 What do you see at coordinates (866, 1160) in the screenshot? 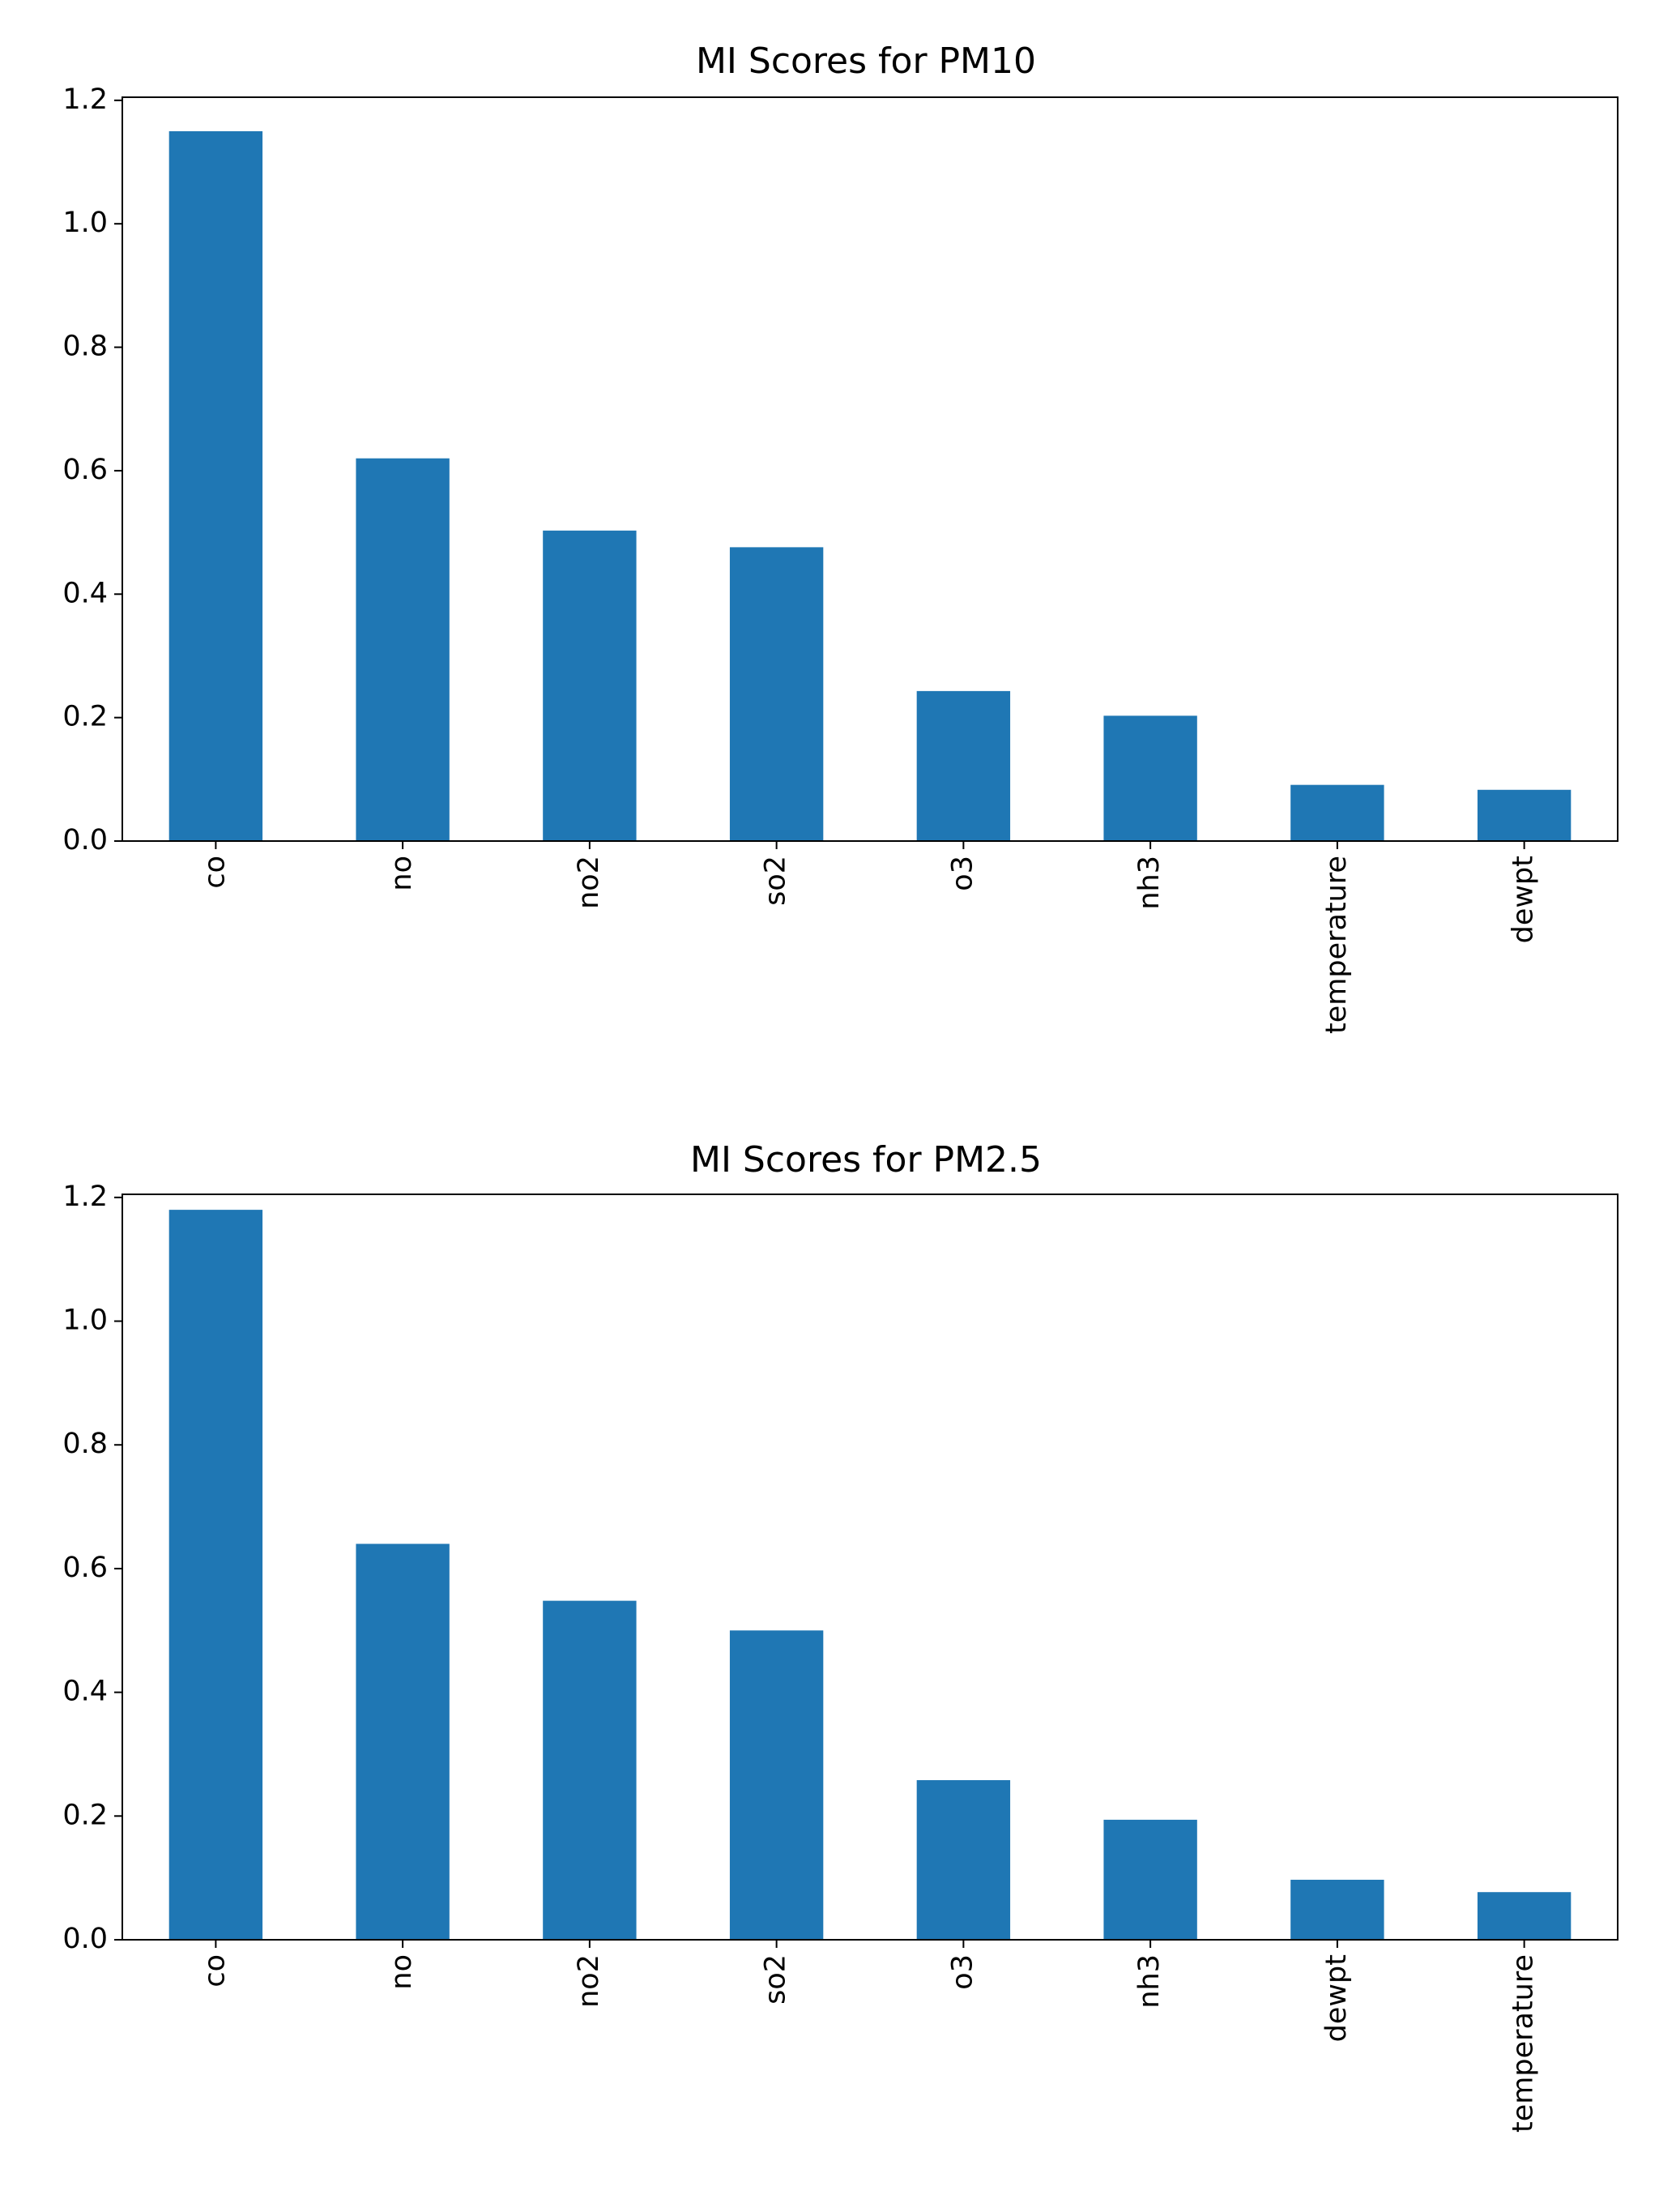
I see `chart-title: MI Scores for PM2.5` at bounding box center [866, 1160].